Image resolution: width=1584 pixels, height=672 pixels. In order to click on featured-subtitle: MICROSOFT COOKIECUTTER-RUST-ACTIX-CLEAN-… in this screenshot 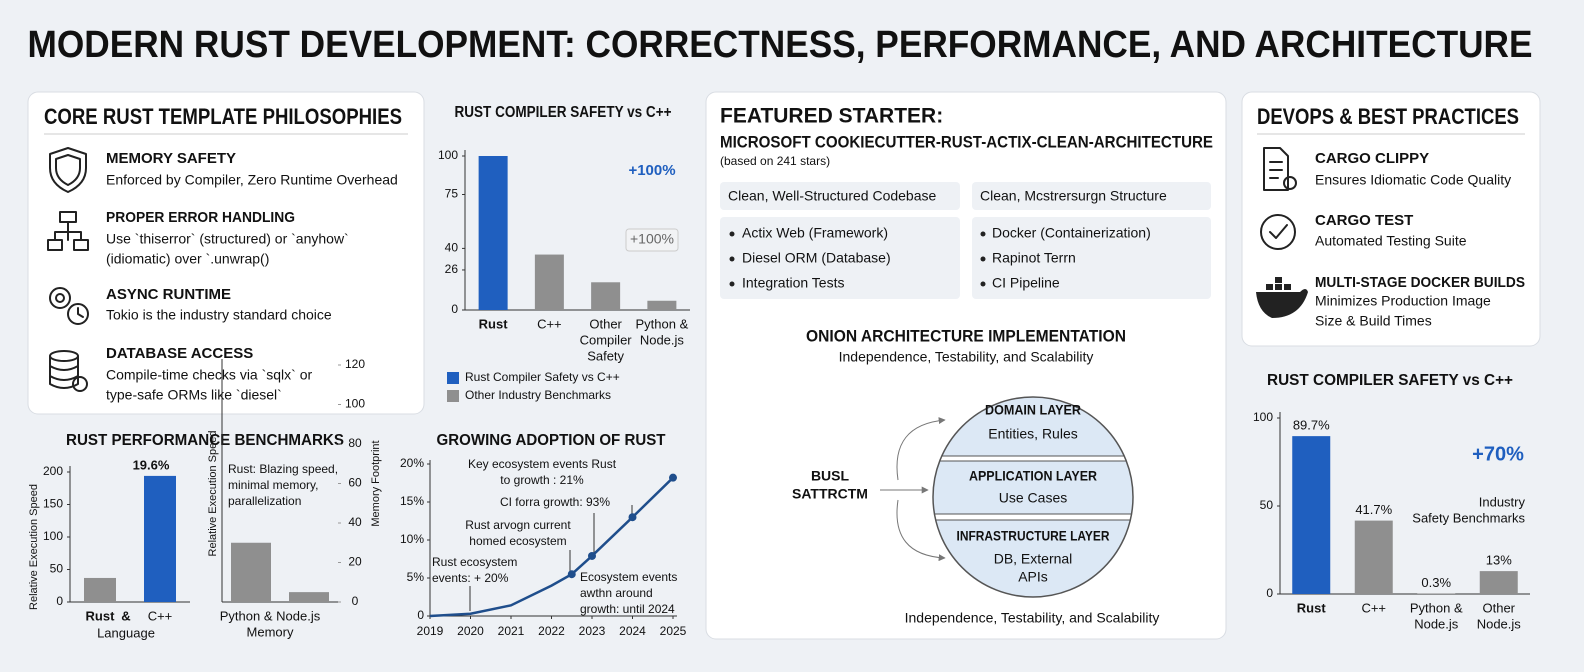, I will do `click(966, 141)`.